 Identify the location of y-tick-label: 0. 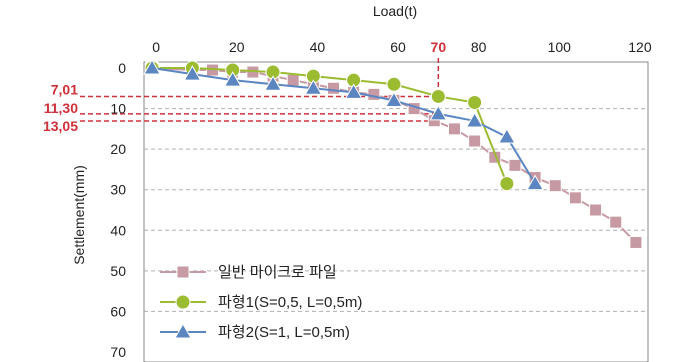
(122, 68).